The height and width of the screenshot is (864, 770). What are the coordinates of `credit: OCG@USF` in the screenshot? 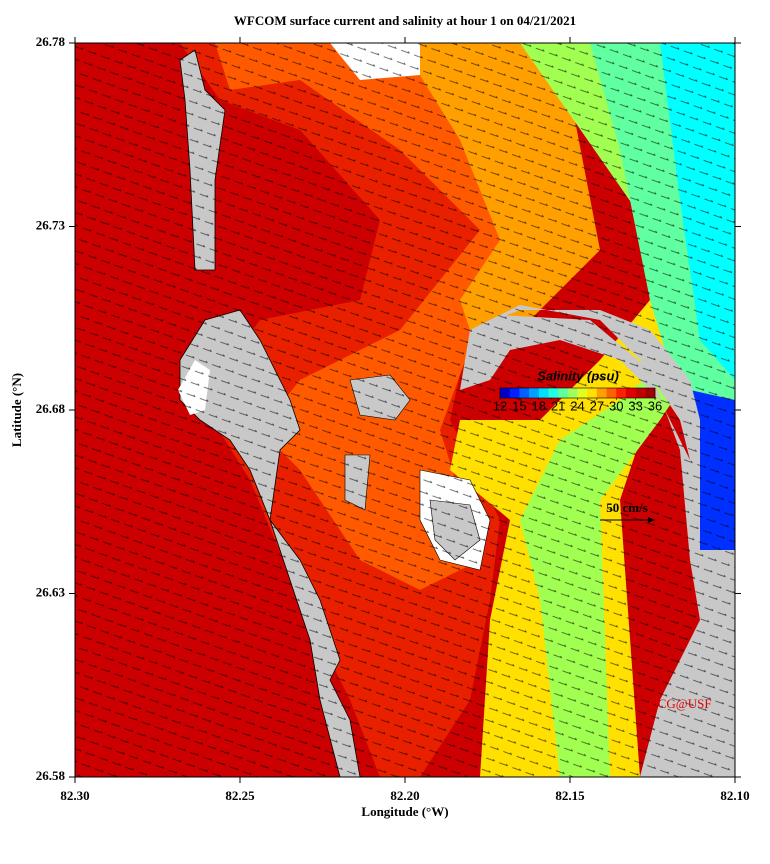 It's located at (679, 703).